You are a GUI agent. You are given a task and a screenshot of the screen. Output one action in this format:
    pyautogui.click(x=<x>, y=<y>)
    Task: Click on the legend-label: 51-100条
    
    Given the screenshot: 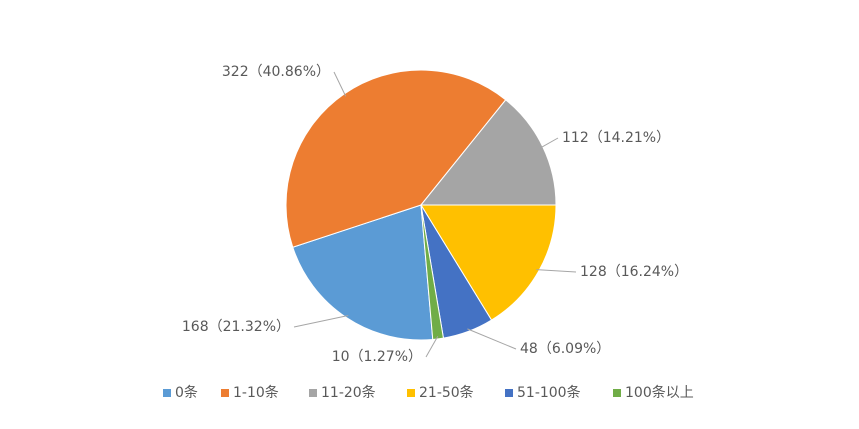 What is the action you would take?
    pyautogui.click(x=549, y=392)
    